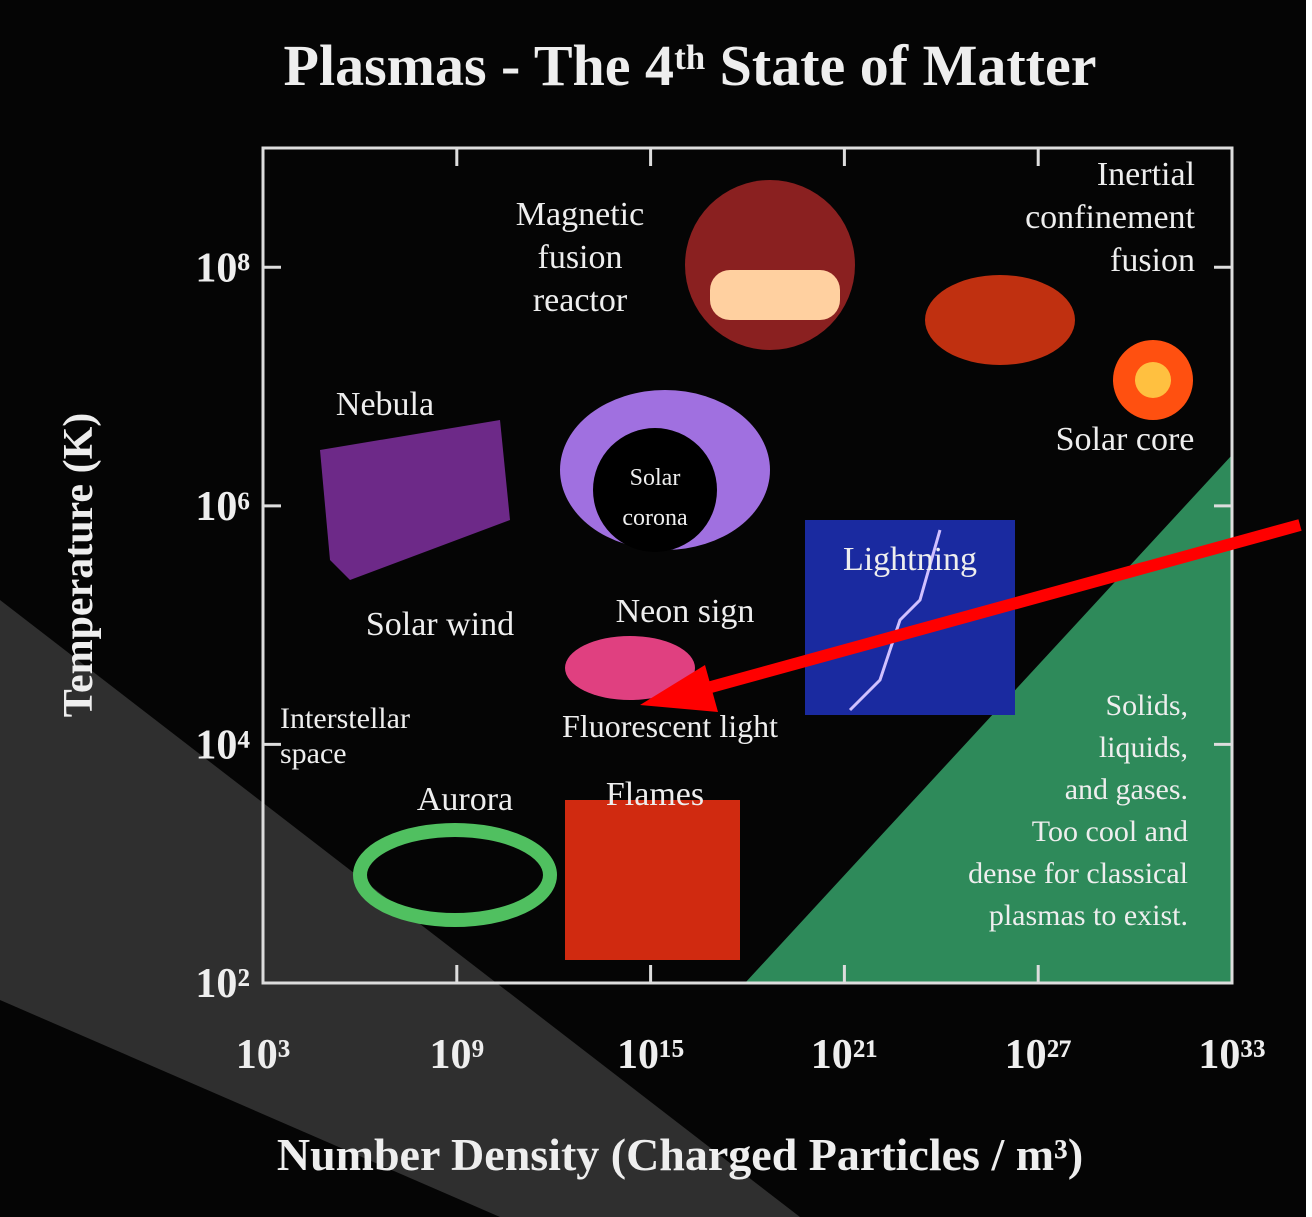 Image resolution: width=1312 pixels, height=1217 pixels. Describe the element at coordinates (440, 624) in the screenshot. I see `region-label: Solar wind` at that location.